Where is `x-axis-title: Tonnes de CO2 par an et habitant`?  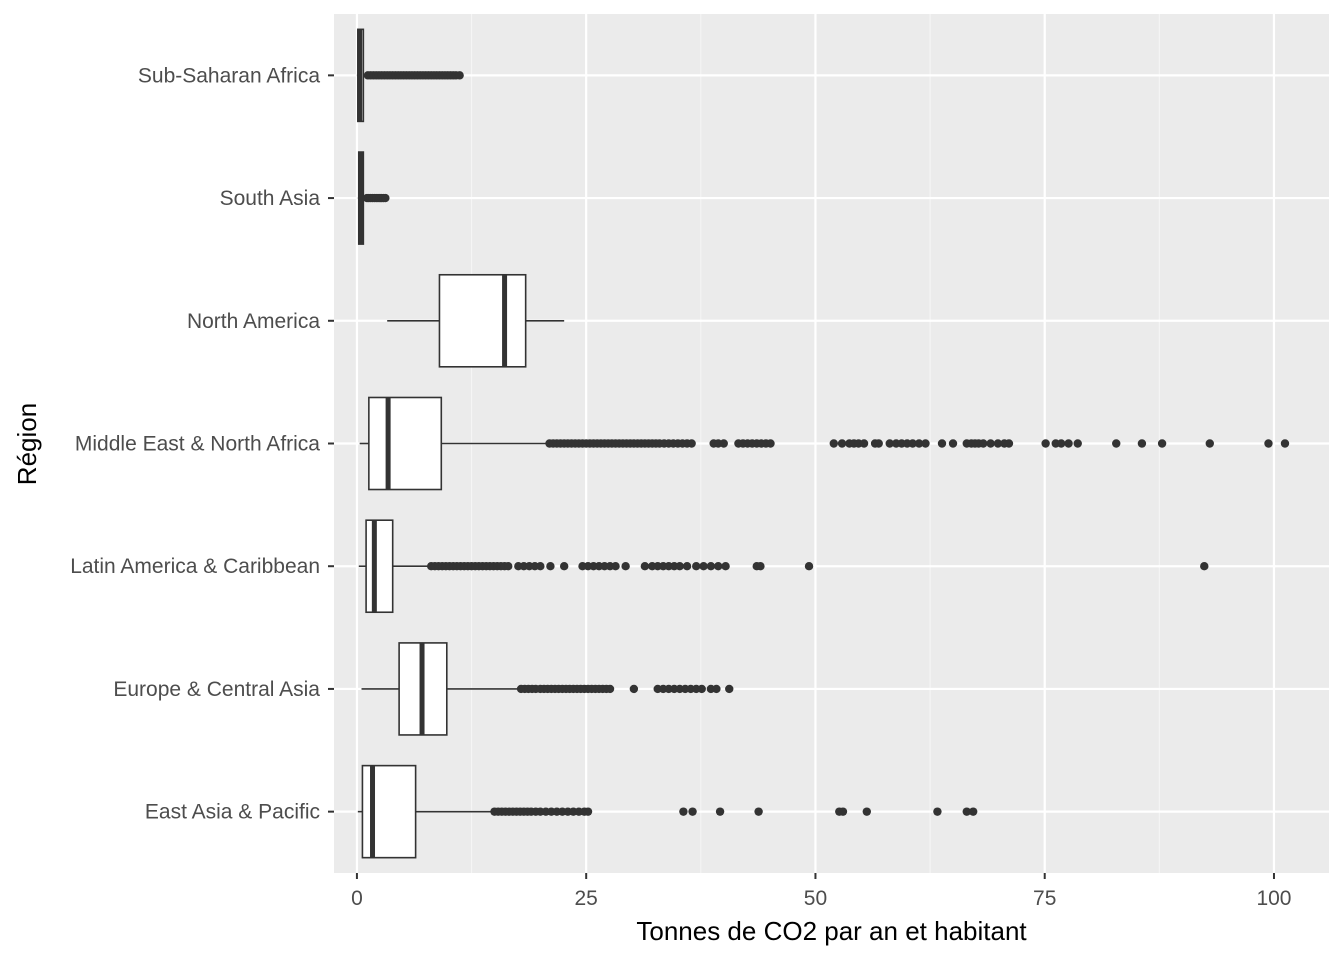 x-axis-title: Tonnes de CO2 par an et habitant is located at coordinates (831, 931).